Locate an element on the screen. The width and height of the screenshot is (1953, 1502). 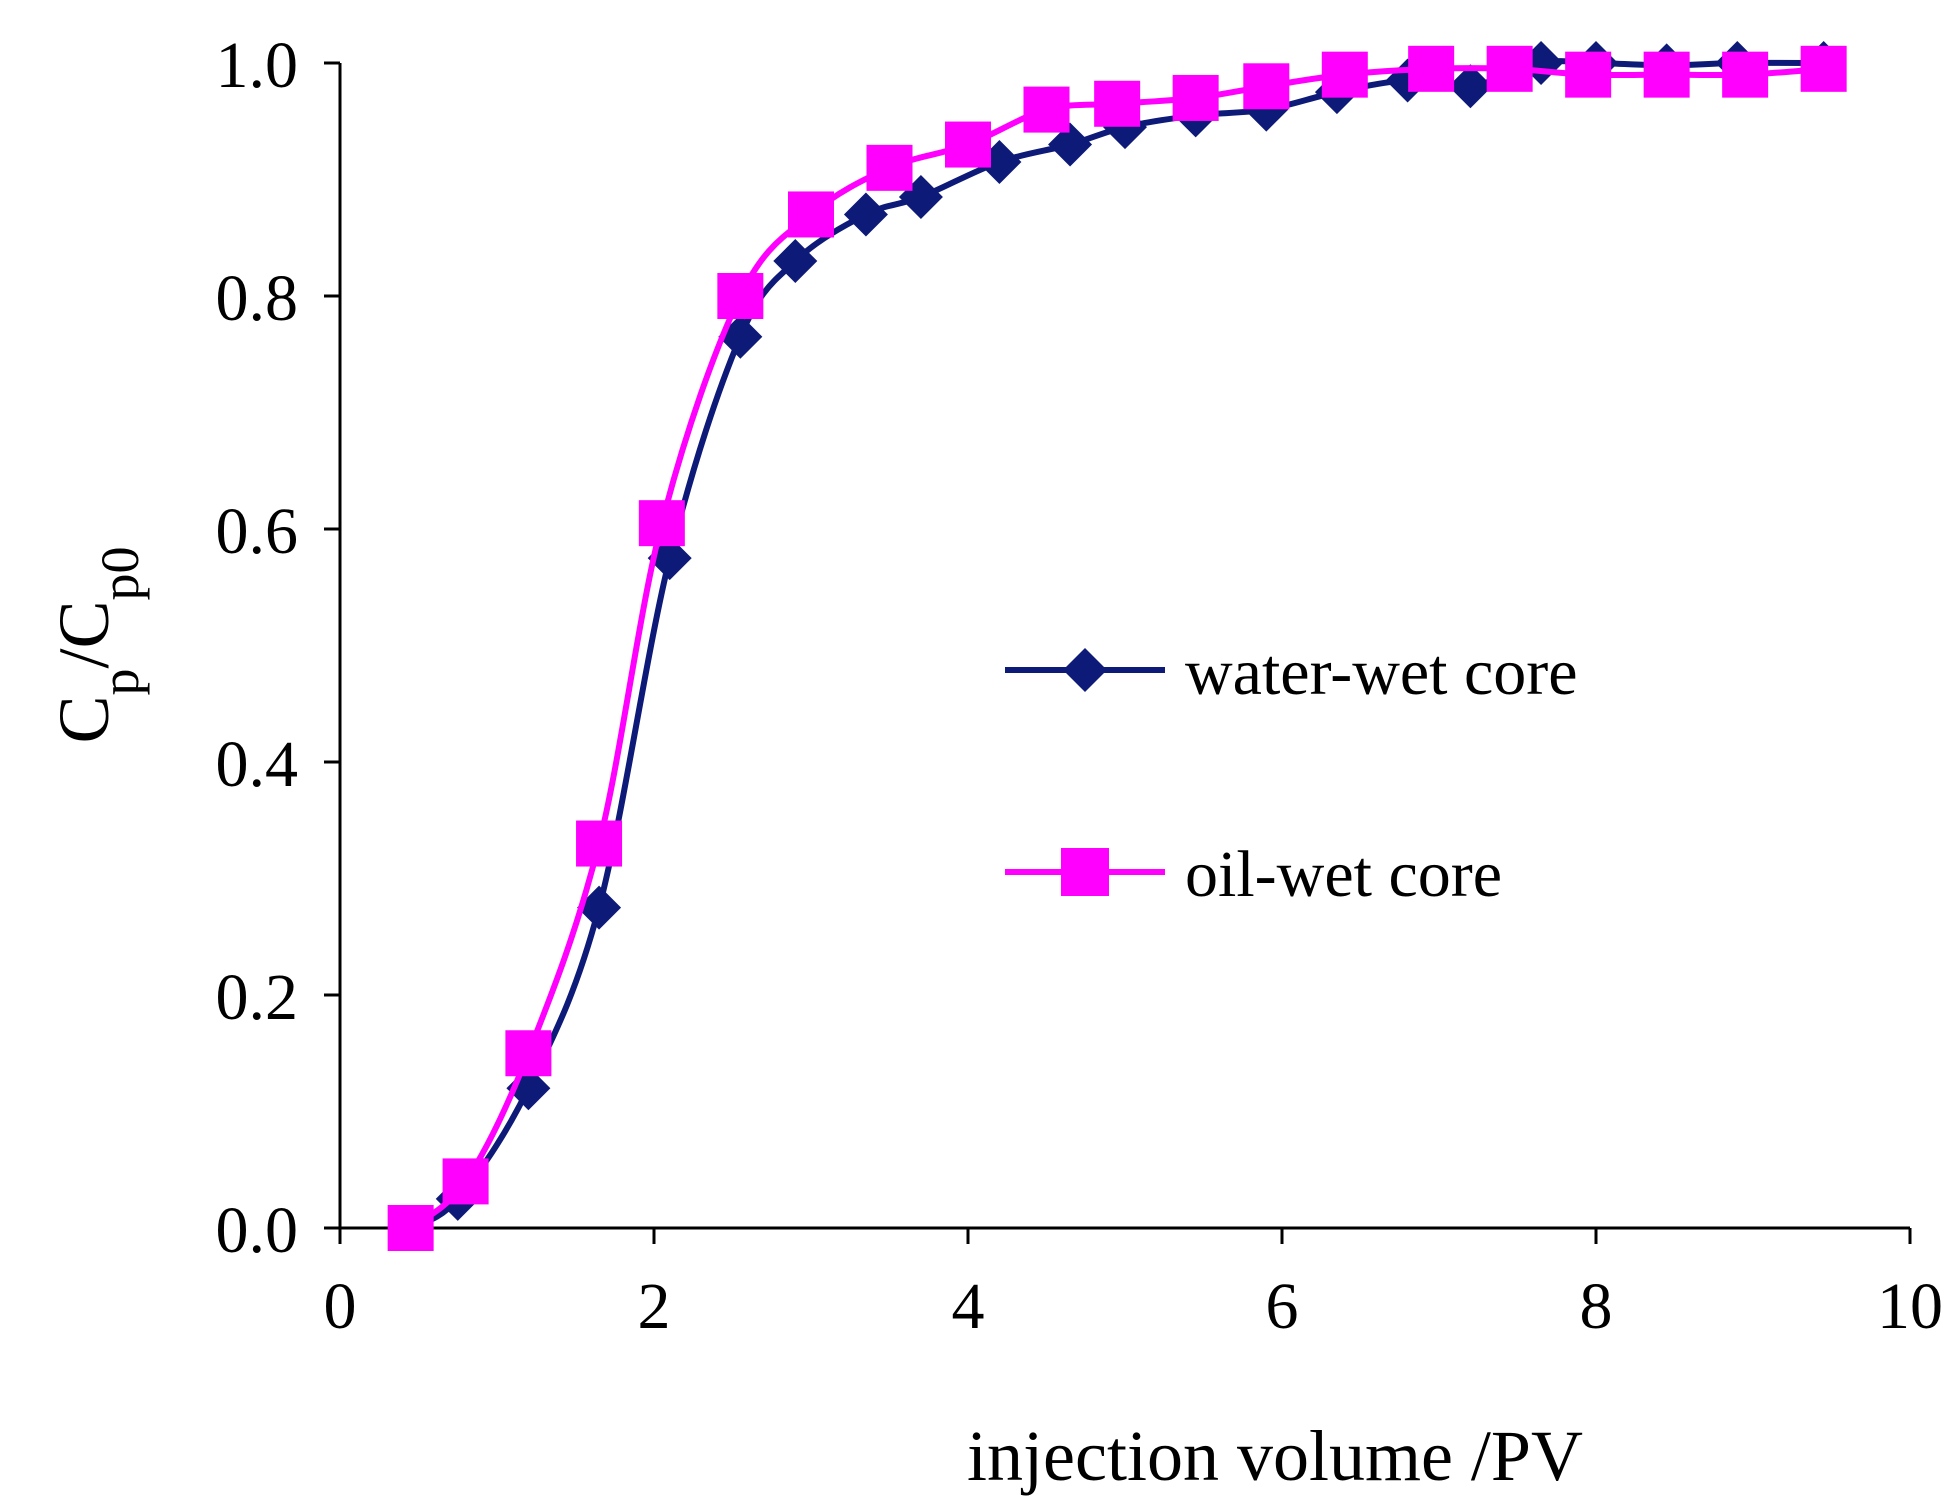
x-tick-label: 6 is located at coordinates (1282, 1306).